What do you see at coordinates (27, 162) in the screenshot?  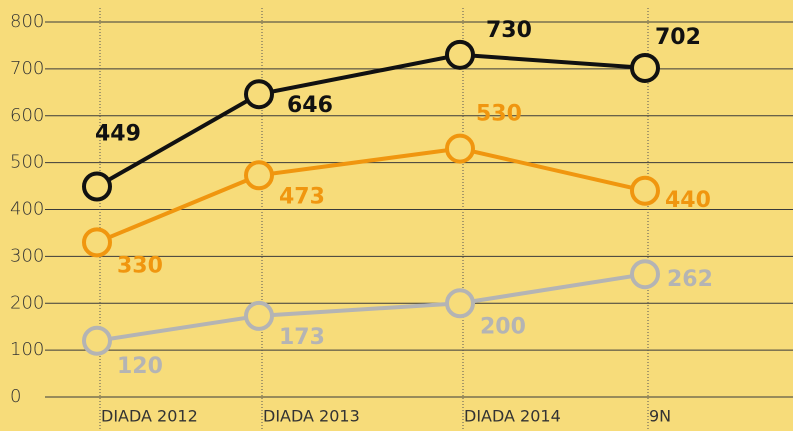 I see `y-tick-label: 500` at bounding box center [27, 162].